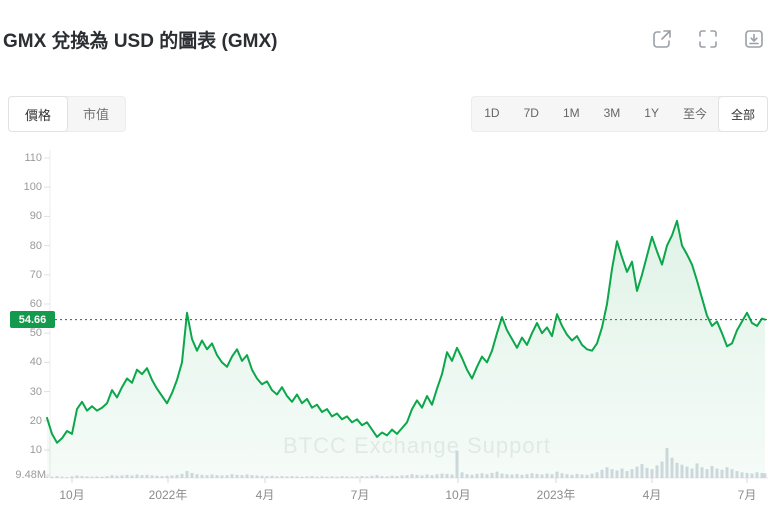 Image resolution: width=775 pixels, height=517 pixels. I want to click on time-range-selector: 1D 7D 1M 3M 1Y 至今 全部, so click(619, 114).